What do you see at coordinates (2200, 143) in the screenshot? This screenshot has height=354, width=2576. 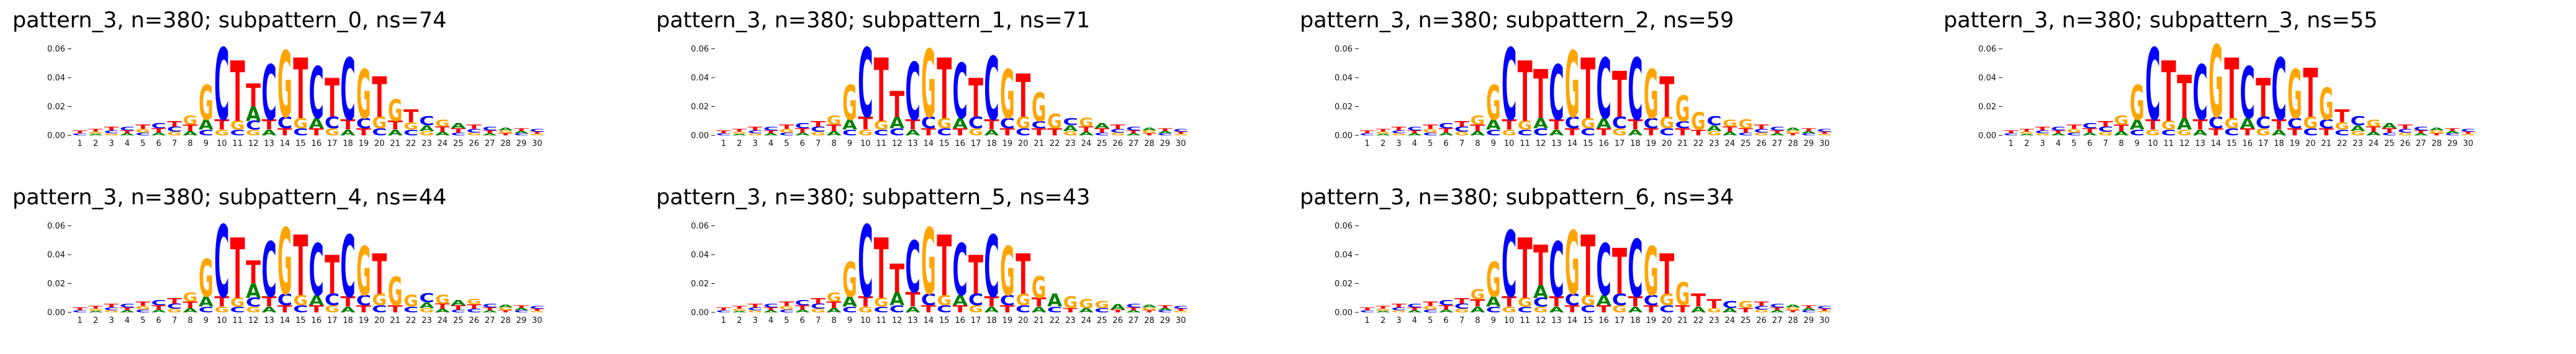 I see `x-tick-label: 13` at bounding box center [2200, 143].